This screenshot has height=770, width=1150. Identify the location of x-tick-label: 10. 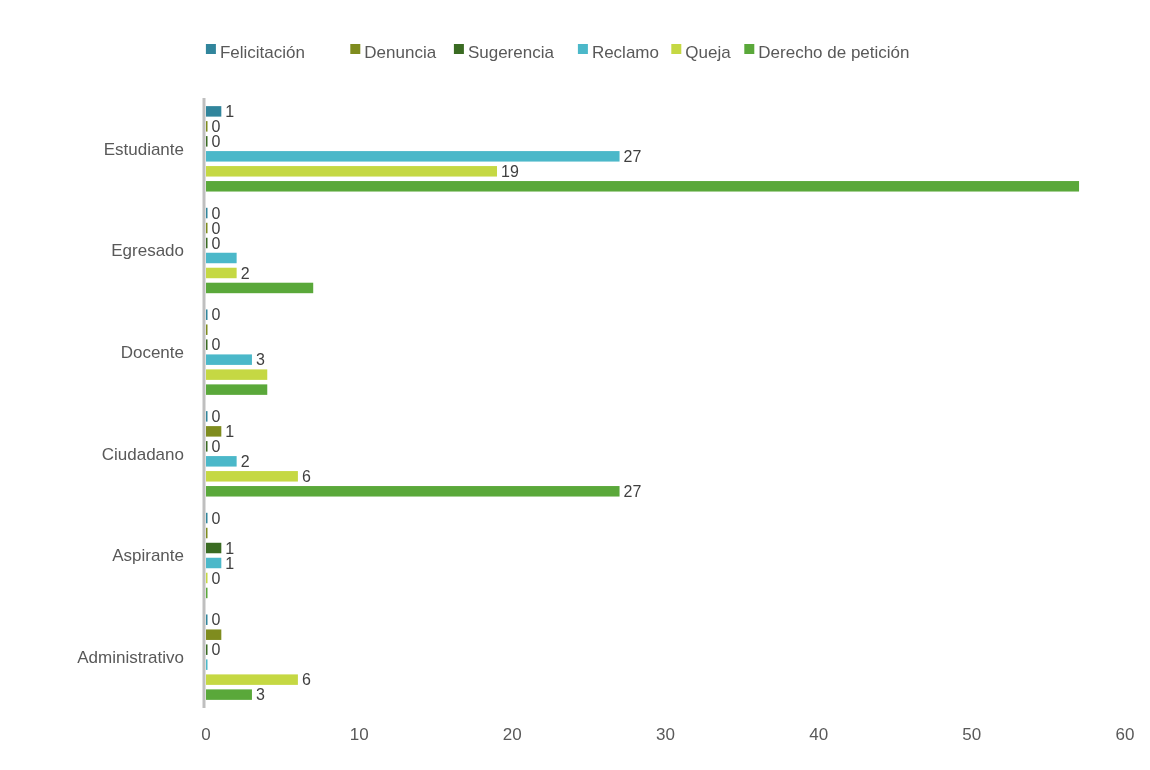
(359, 734).